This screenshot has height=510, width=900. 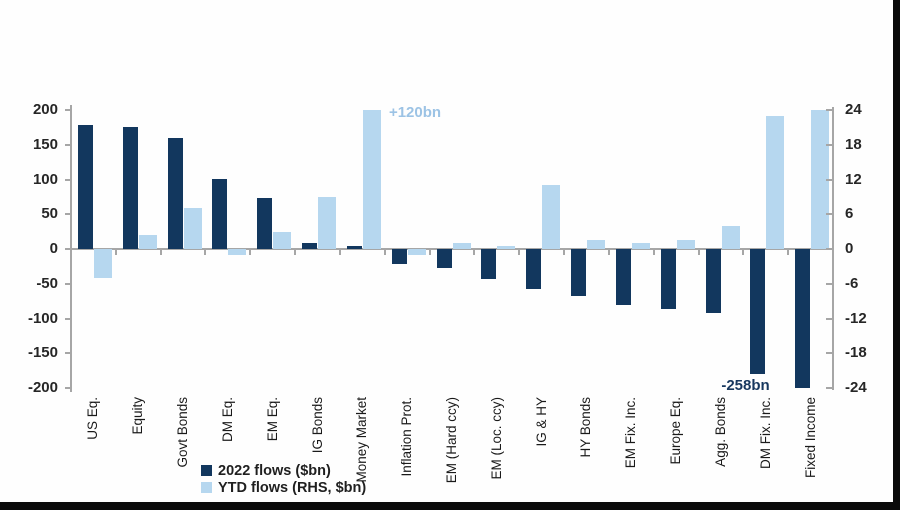 I want to click on category-label-text: EM Eq., so click(x=272, y=419).